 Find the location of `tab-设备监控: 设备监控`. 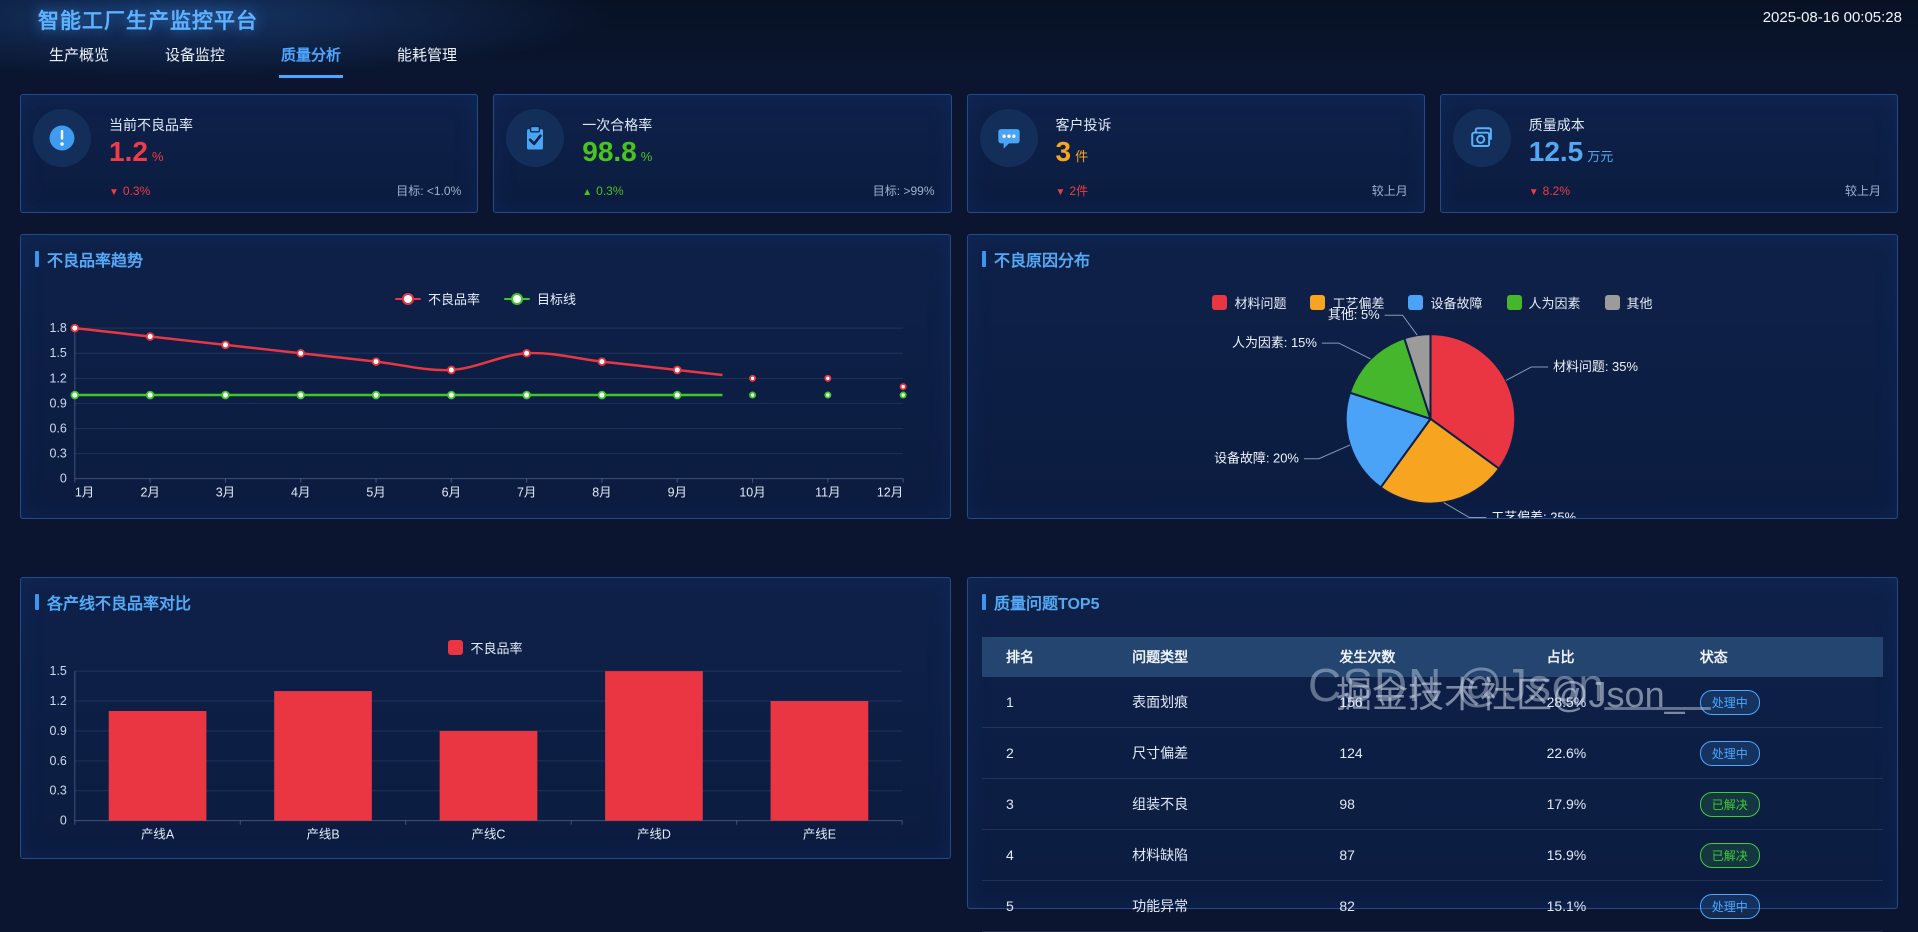

tab-设备监控: 设备监控 is located at coordinates (195, 55).